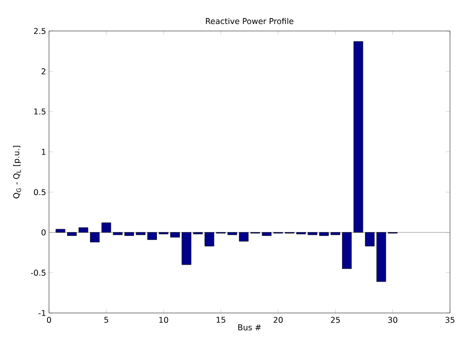  I want to click on y-tick-label: -1, so click(42, 313).